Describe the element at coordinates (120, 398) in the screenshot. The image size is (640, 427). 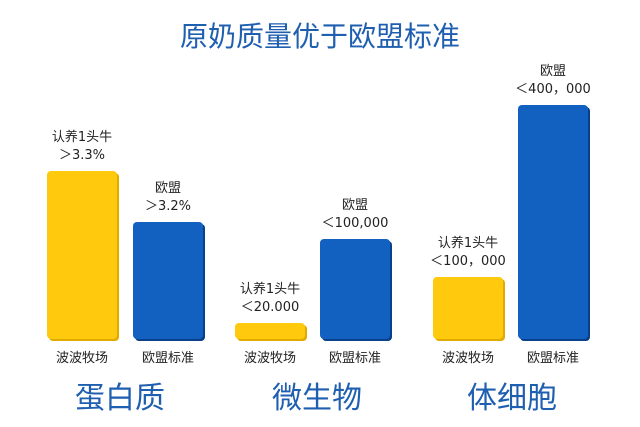
I see `group-label: 蛋白质` at that location.